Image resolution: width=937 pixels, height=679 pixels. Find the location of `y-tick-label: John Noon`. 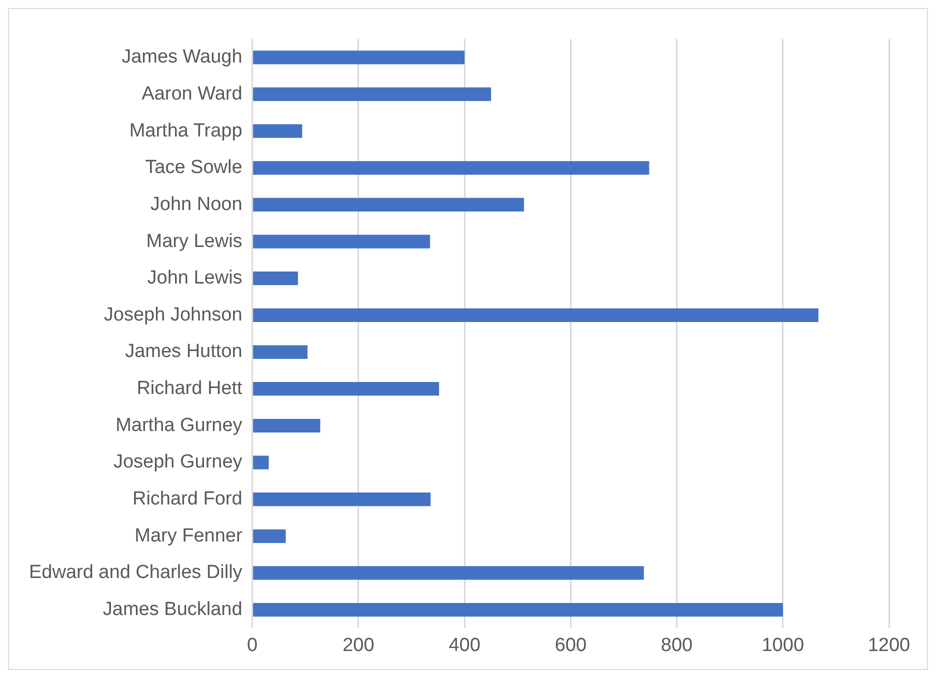

y-tick-label: John Noon is located at coordinates (196, 204).